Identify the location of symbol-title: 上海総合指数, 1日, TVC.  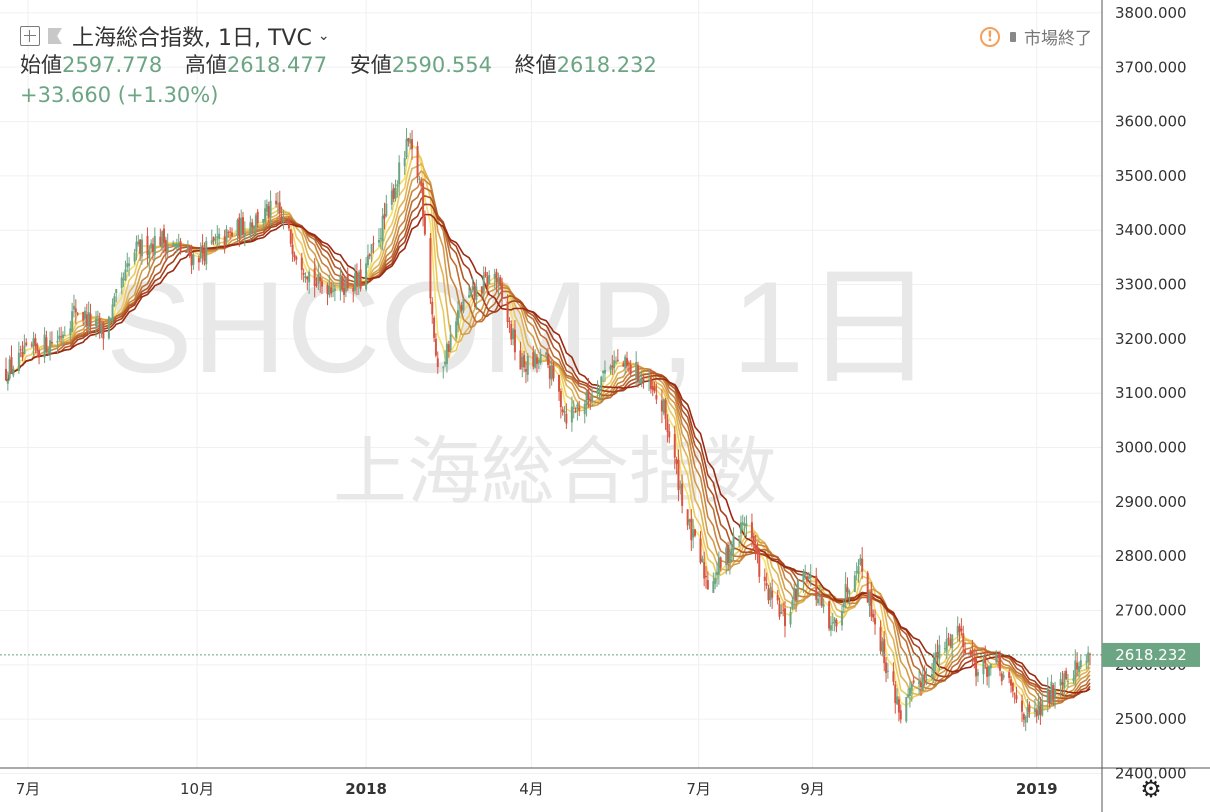
(192, 38).